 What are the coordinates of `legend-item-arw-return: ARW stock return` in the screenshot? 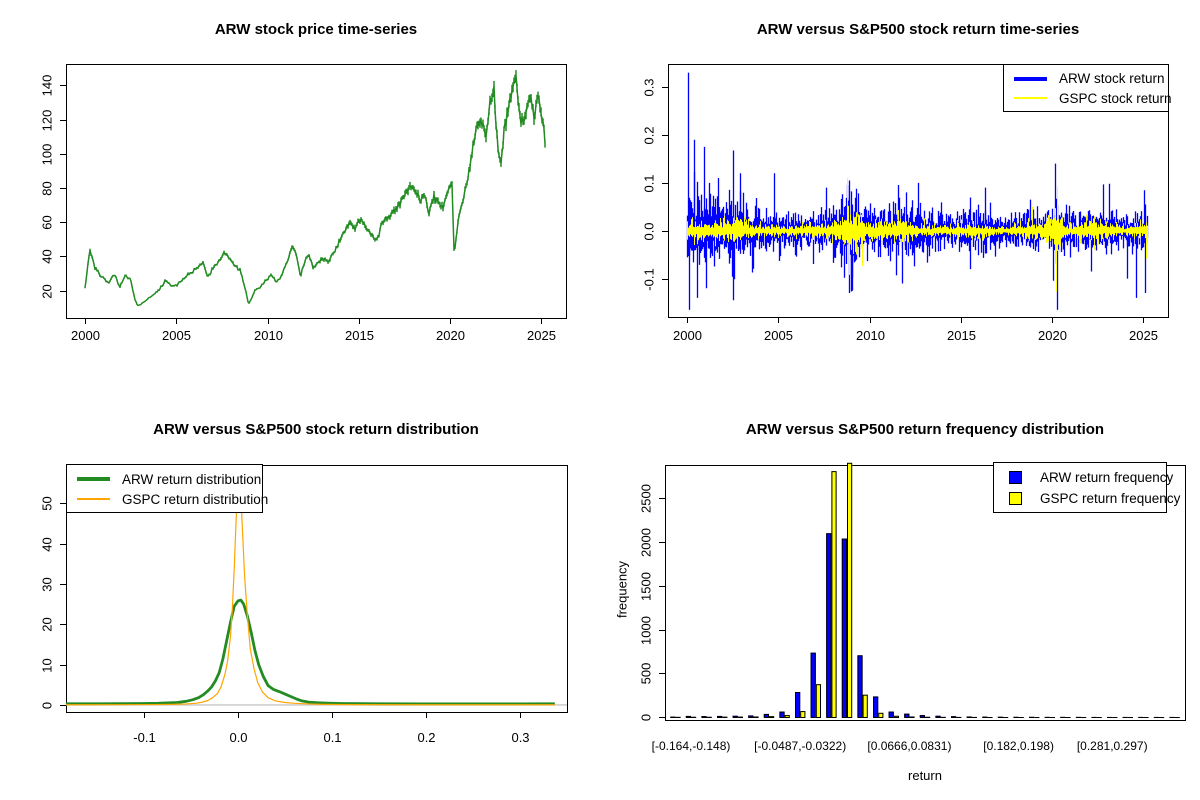 It's located at (1089, 79).